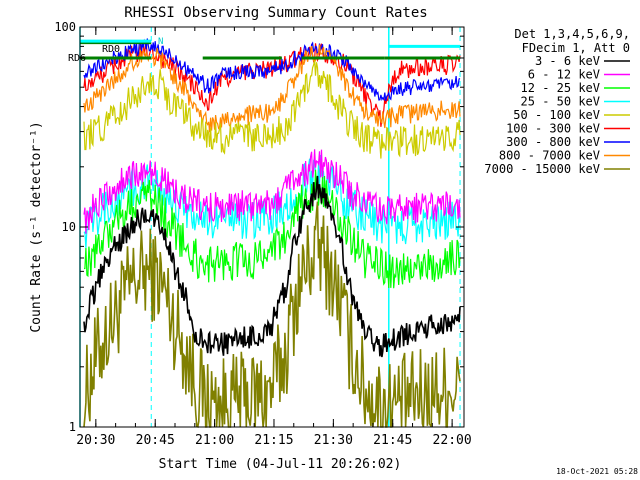 The width and height of the screenshot is (640, 480). Describe the element at coordinates (72, 427) in the screenshot. I see `y-tick-label: 1` at that location.